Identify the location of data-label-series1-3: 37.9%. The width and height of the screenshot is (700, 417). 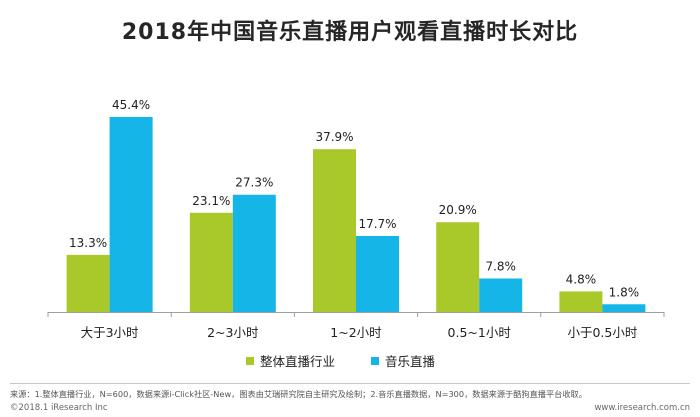
(334, 137).